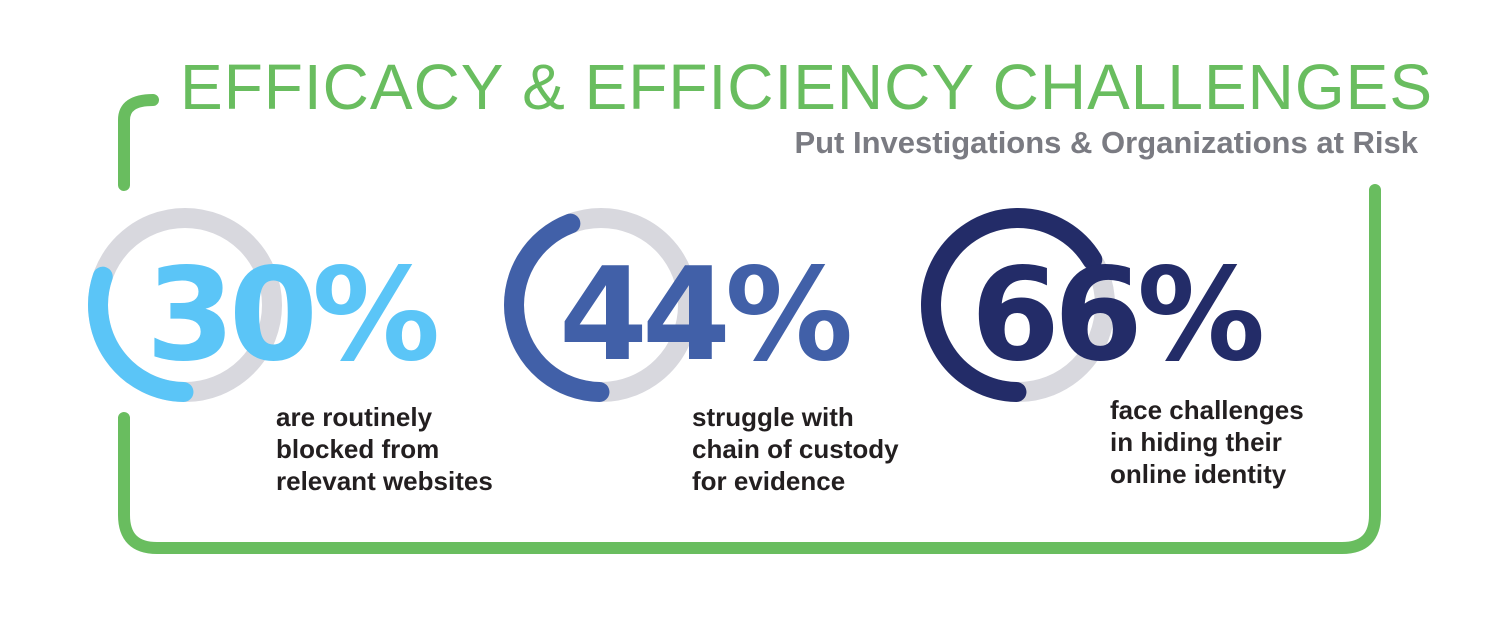 This screenshot has width=1500, height=620. What do you see at coordinates (138, 142) in the screenshot?
I see `frame-left-top-stroke` at bounding box center [138, 142].